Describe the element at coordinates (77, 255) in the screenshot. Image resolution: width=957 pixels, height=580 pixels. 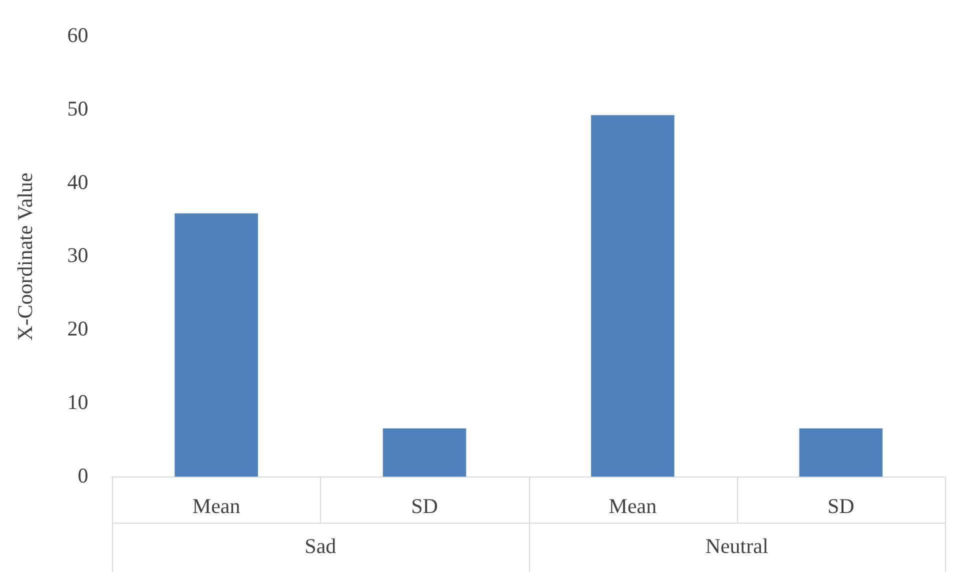
I see `y-tick-label: 30` at that location.